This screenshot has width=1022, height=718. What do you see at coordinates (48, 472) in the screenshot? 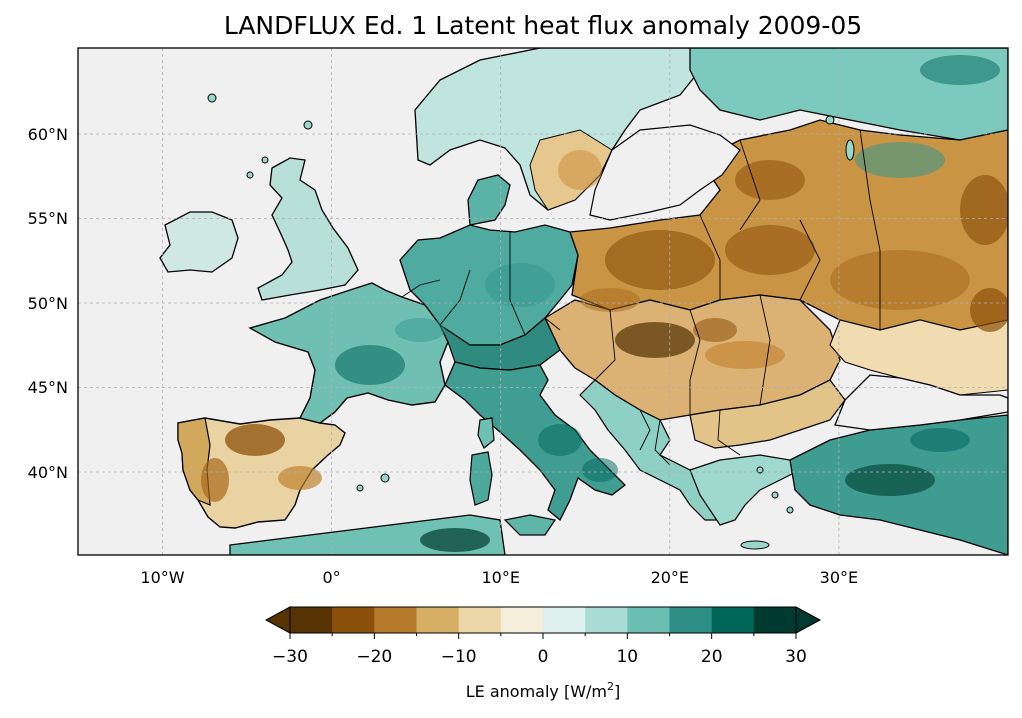
I see `lat-label: 40°N` at bounding box center [48, 472].